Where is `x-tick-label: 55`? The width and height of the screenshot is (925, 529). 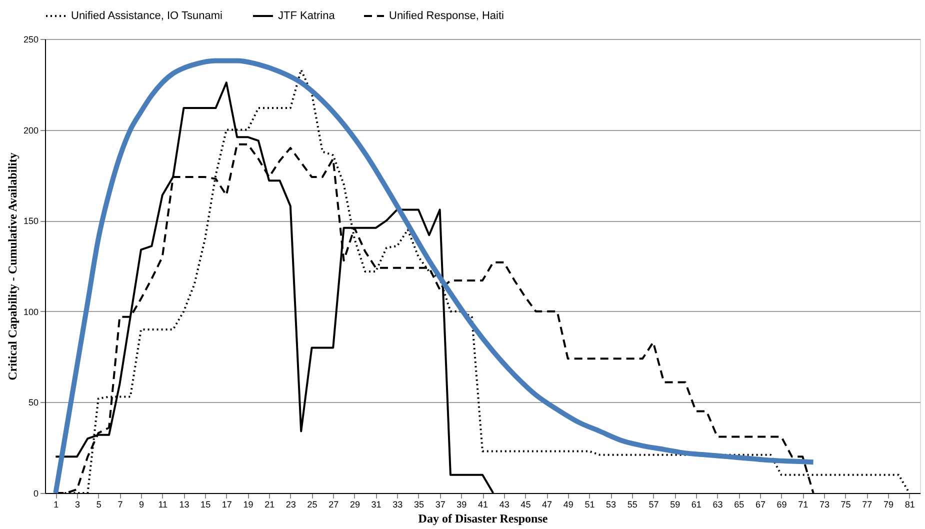 x-tick-label: 55 is located at coordinates (632, 505).